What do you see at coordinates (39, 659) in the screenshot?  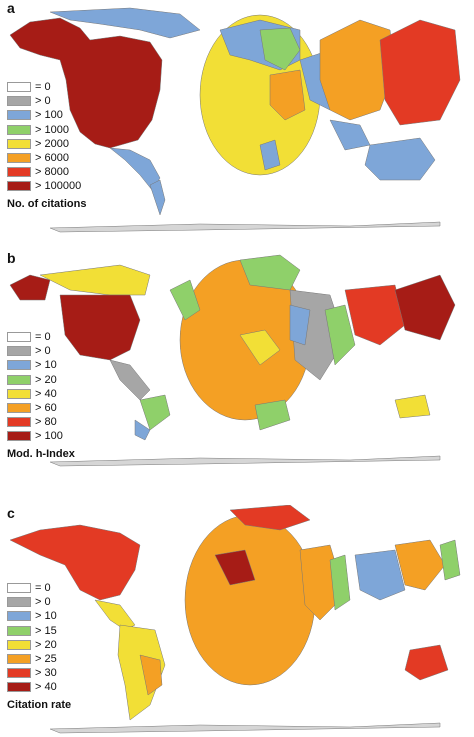 I see `legend-item: > 25` at bounding box center [39, 659].